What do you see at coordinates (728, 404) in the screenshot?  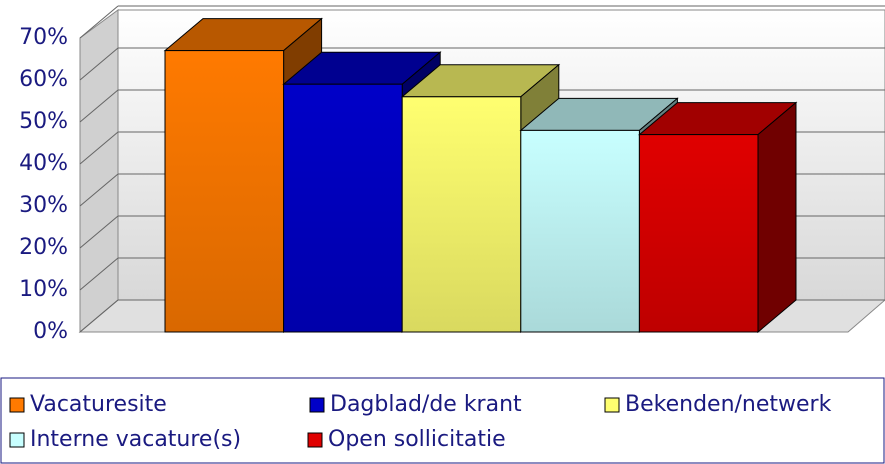 I see `legend-label: Bekenden/netwerk` at bounding box center [728, 404].